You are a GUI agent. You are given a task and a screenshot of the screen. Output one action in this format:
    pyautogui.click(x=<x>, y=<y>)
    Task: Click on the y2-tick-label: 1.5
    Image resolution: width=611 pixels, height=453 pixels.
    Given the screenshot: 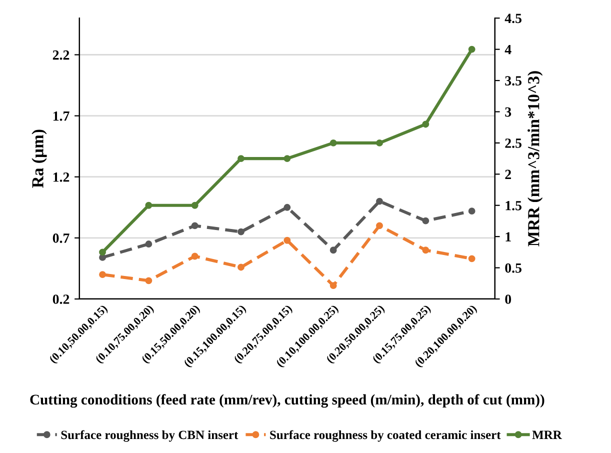 What is the action you would take?
    pyautogui.click(x=514, y=205)
    